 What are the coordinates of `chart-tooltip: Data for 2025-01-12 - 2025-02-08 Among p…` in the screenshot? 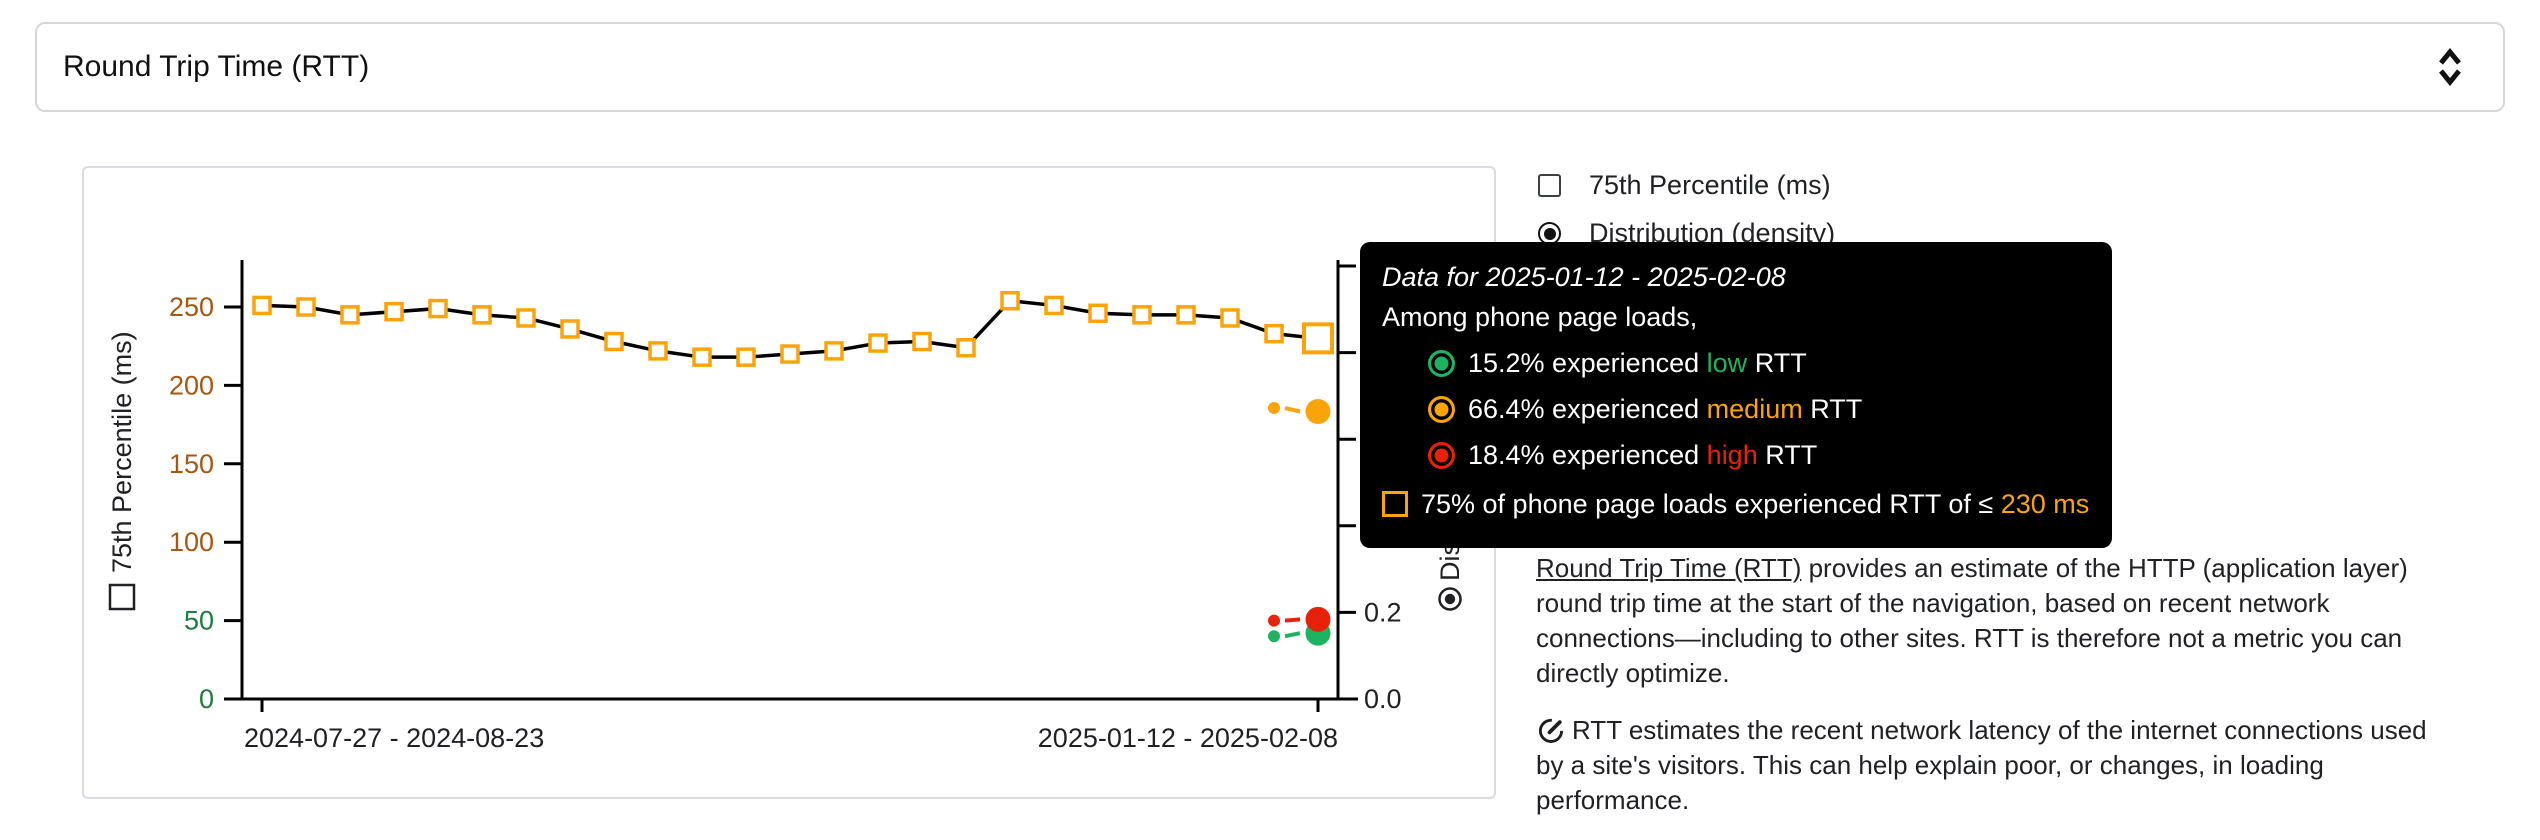 It's located at (1736, 395).